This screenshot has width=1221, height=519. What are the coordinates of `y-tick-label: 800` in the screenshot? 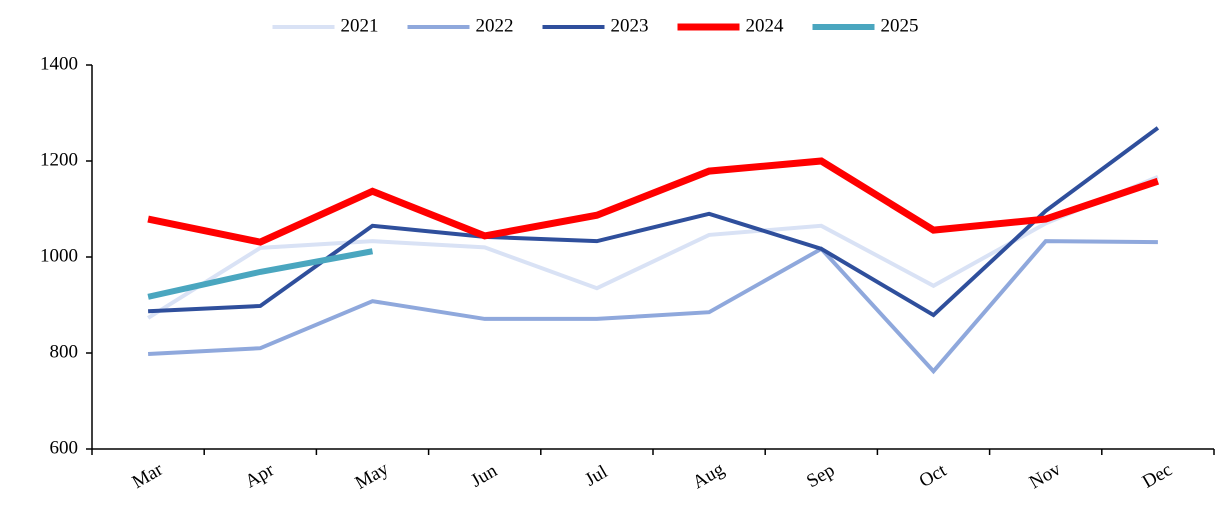 It's located at (64, 351).